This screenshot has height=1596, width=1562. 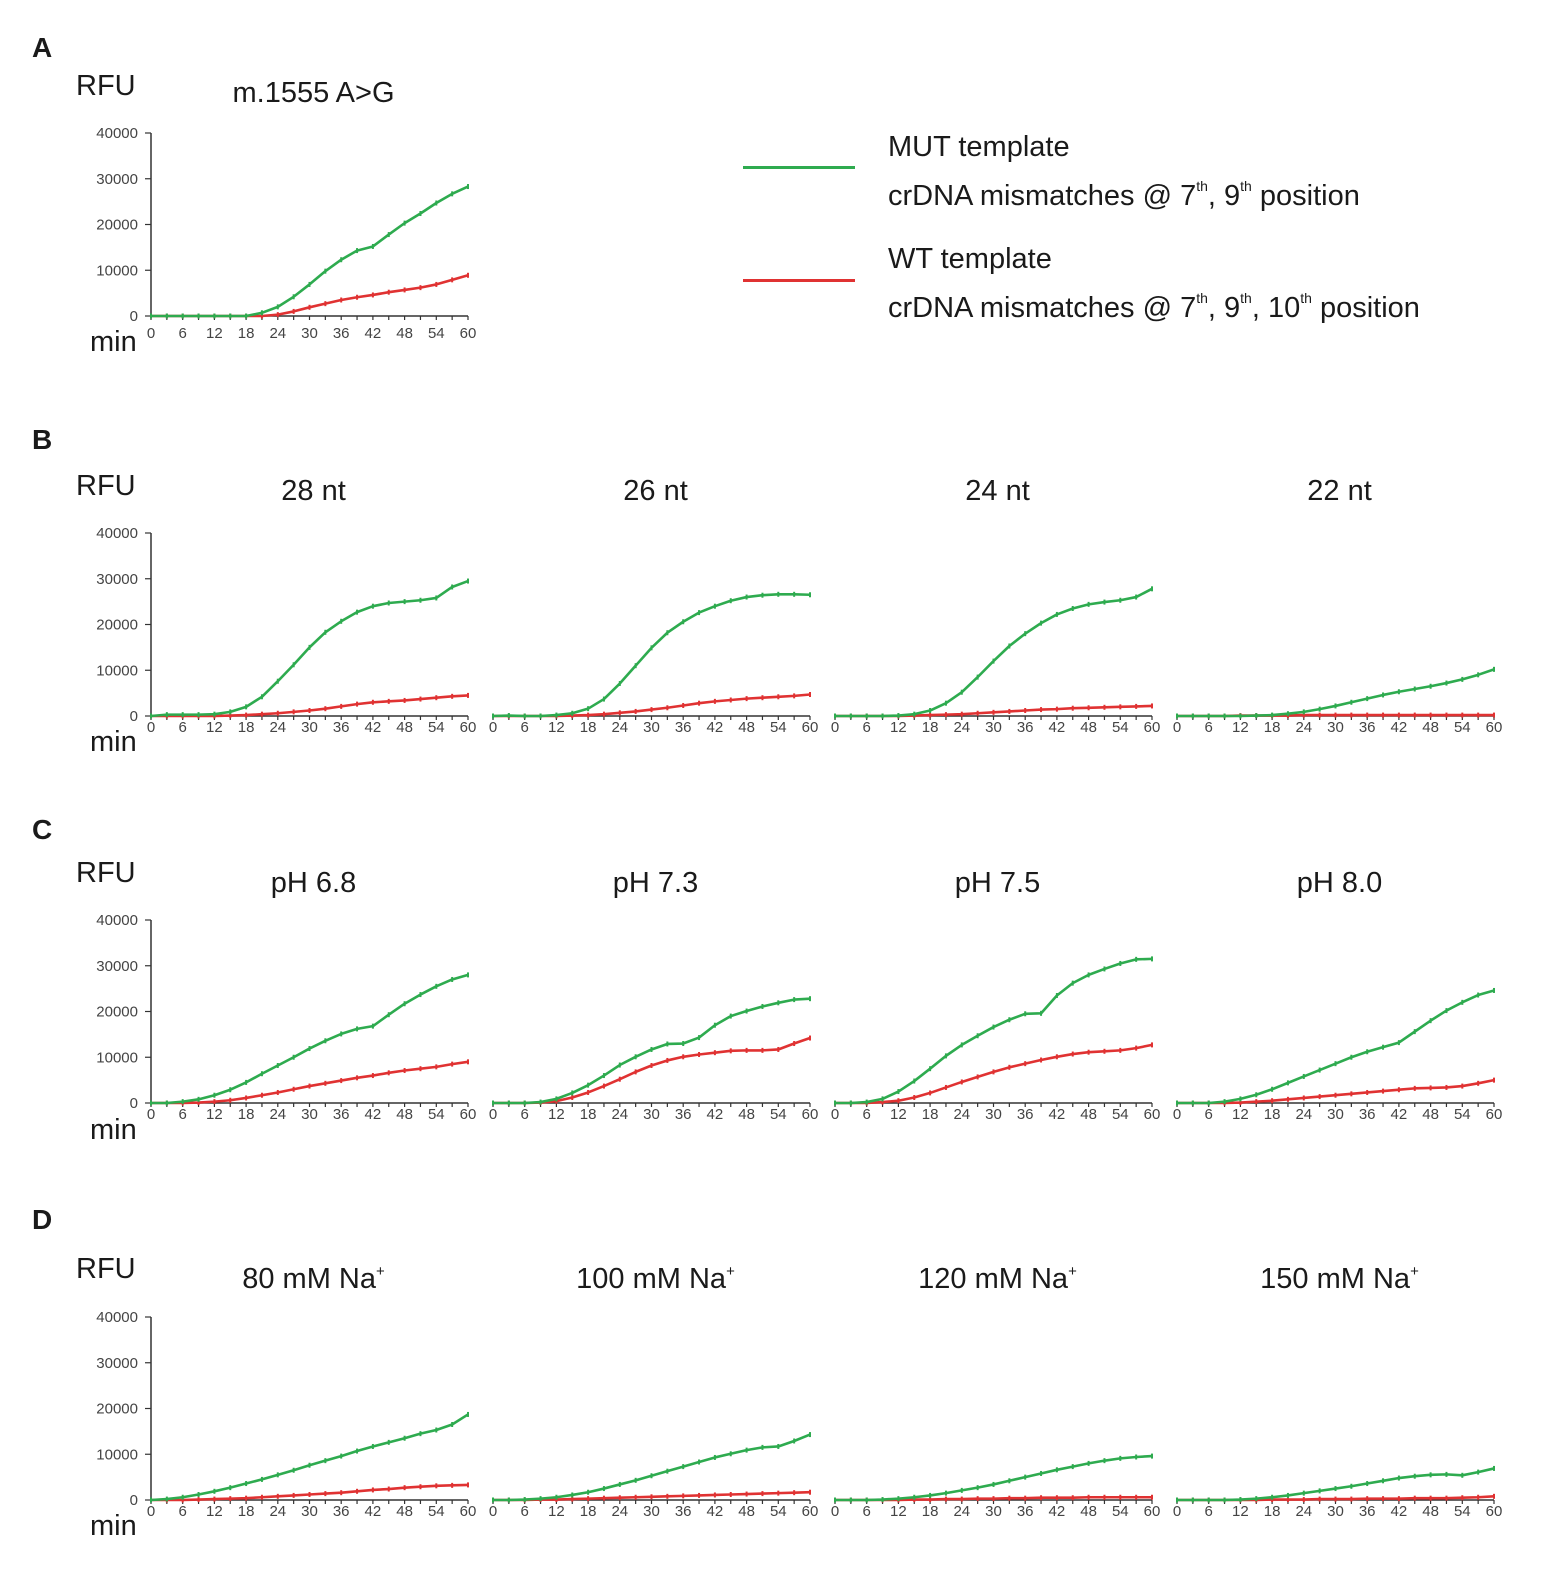 I want to click on legend-wt-line1: WT template, so click(x=970, y=259).